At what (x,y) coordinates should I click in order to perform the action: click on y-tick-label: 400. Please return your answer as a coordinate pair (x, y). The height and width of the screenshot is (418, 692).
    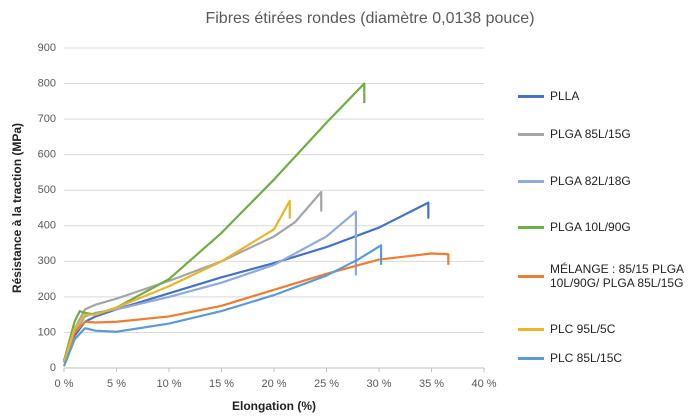
    Looking at the image, I should click on (47, 226).